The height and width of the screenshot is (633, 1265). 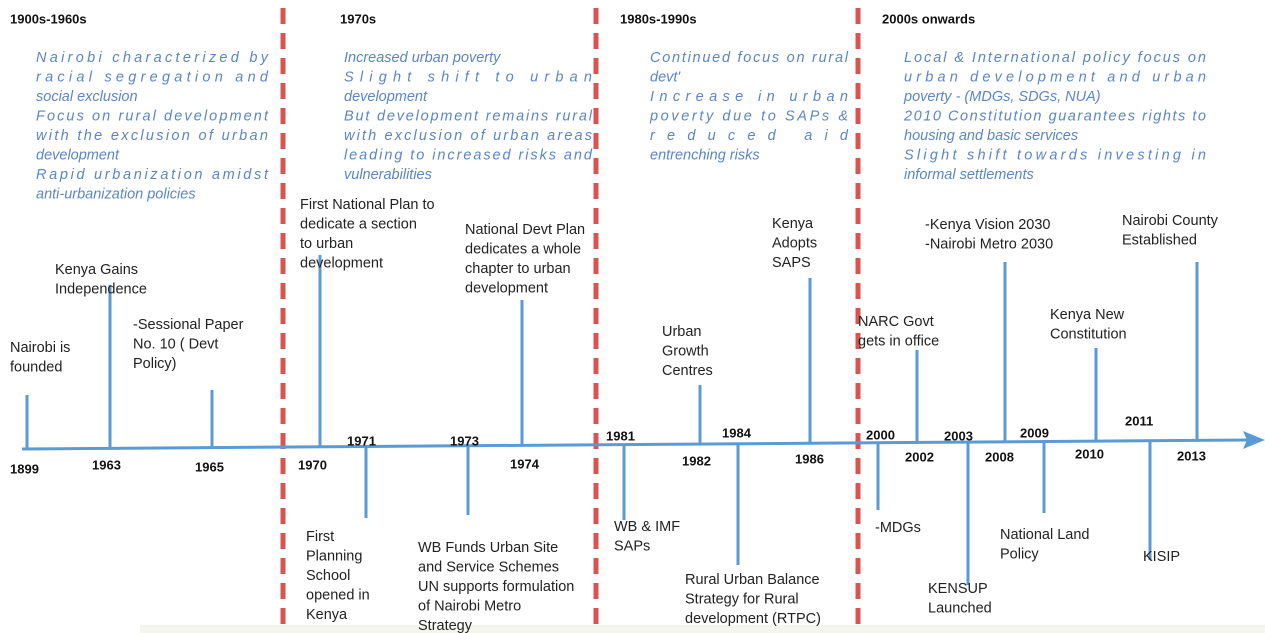 What do you see at coordinates (388, 175) in the screenshot?
I see `bullet-line: vulnerabilities` at bounding box center [388, 175].